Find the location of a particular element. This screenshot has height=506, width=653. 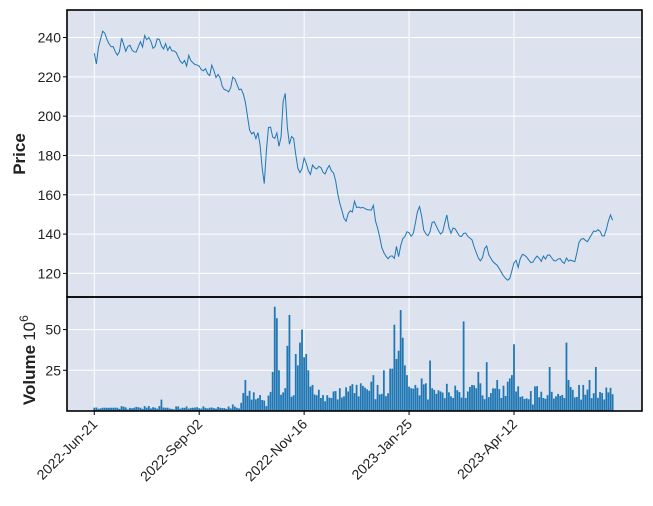

volume-axis-title: Volume is located at coordinates (29, 375).